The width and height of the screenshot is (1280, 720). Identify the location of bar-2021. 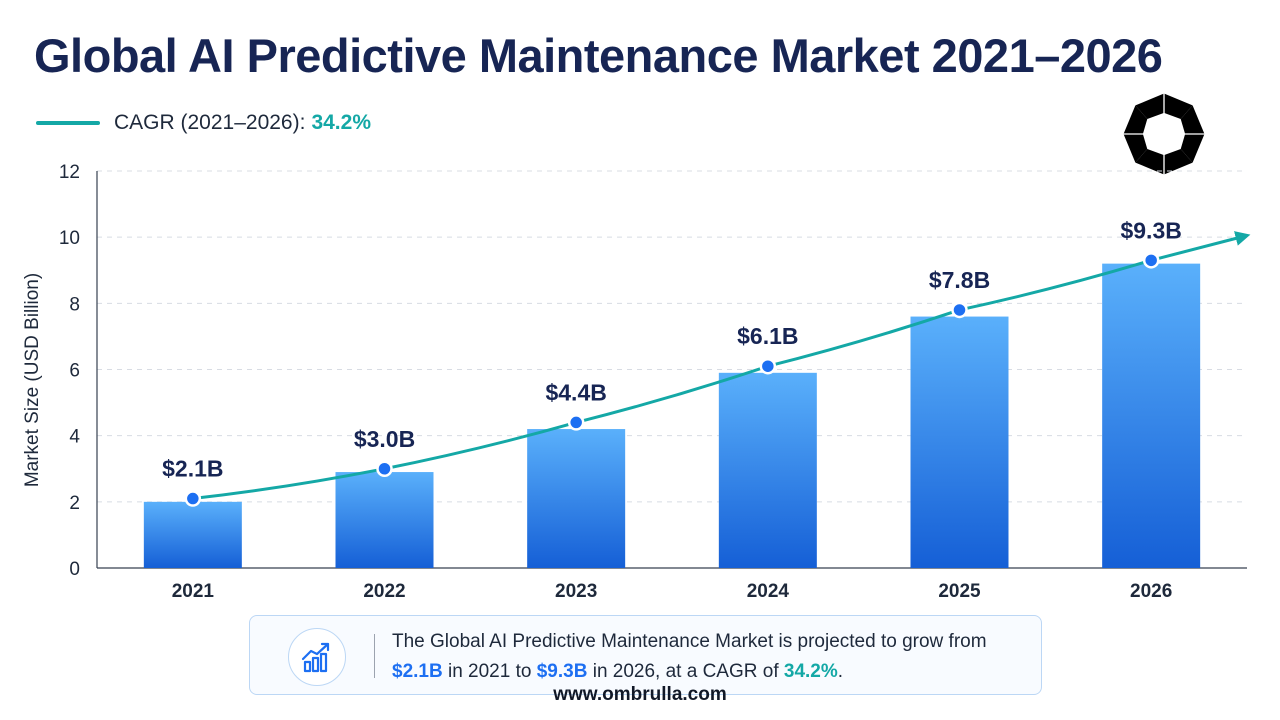
(192, 534).